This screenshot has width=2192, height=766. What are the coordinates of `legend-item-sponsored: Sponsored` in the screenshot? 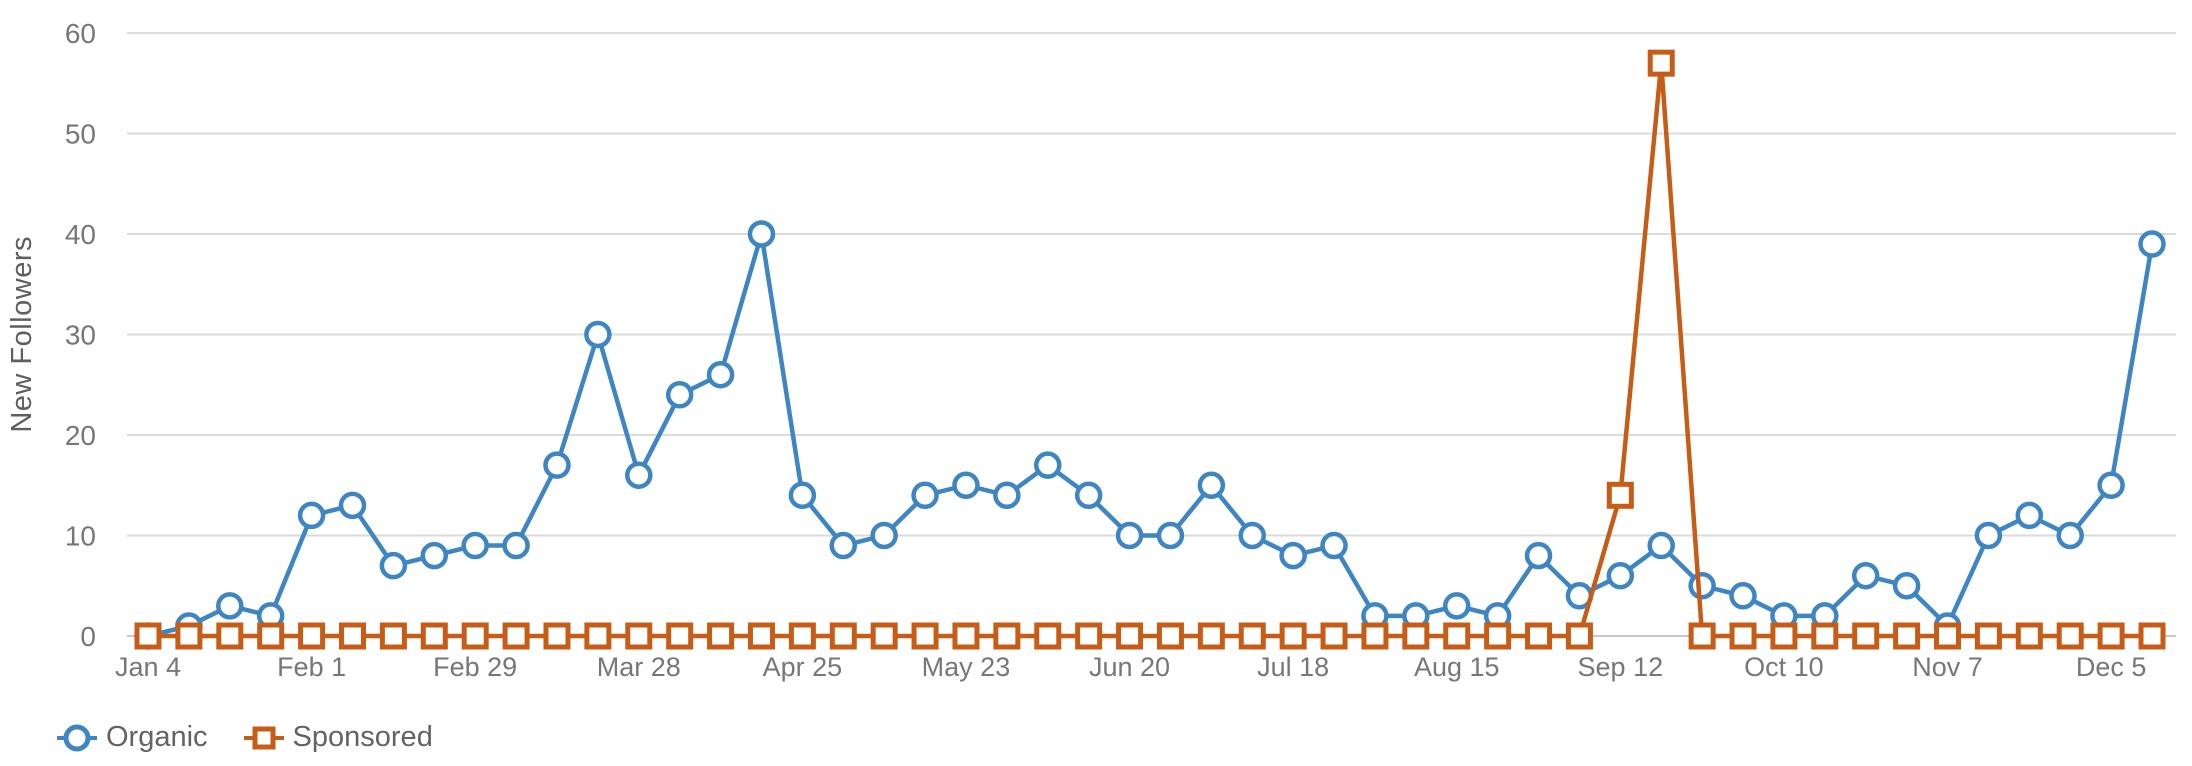 It's located at (338, 737).